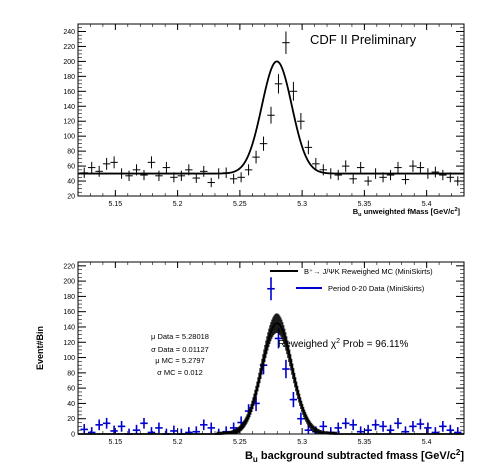  What do you see at coordinates (277, 373) in the screenshot?
I see `bottom-mc-band` at bounding box center [277, 373].